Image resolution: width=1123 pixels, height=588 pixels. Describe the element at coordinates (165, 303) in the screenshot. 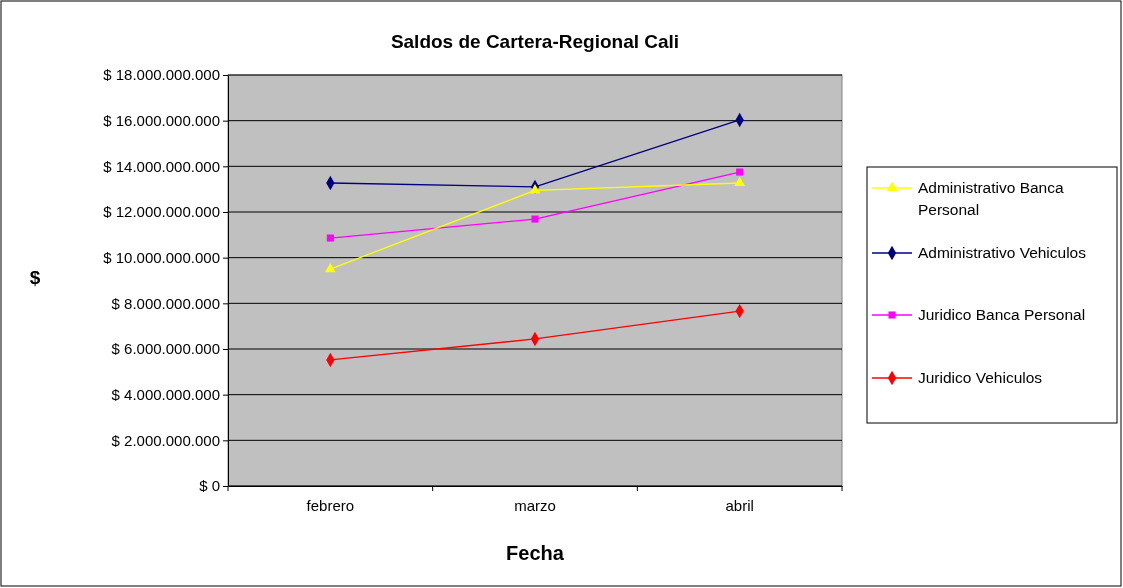

I see `y-tick-label: $ 8.000.000.000` at that location.